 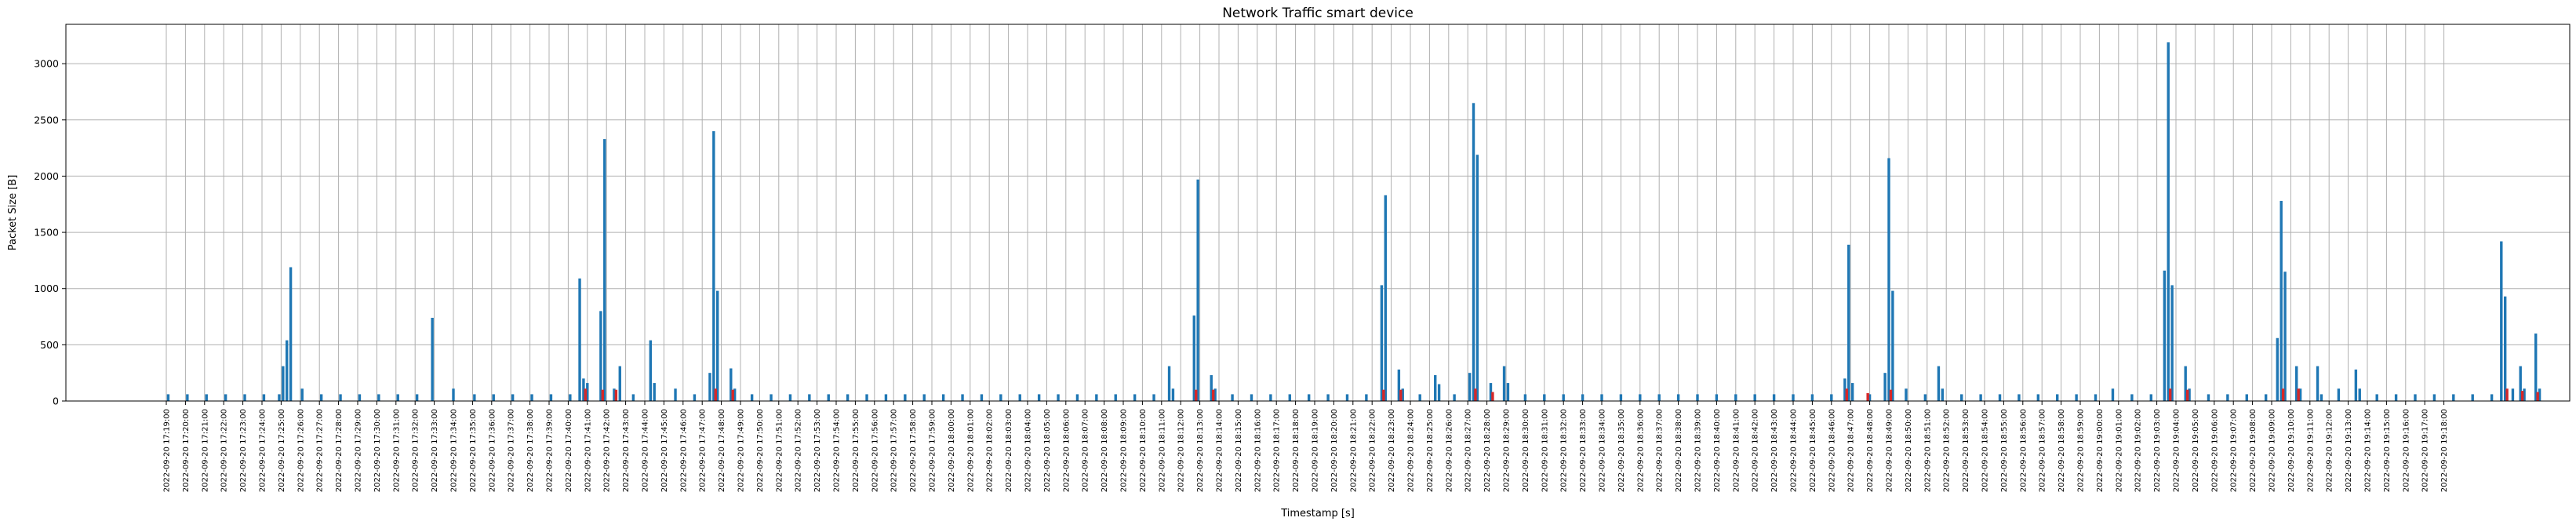 I want to click on x-tick-label: 2022-09-20 18:29:00, so click(x=1507, y=451).